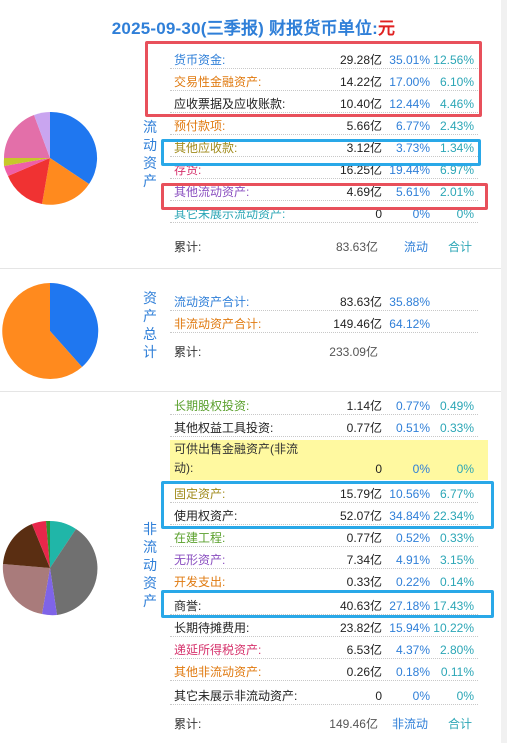 This screenshot has width=507, height=743. I want to click on table-row: 商誉: 40.63亿 27.18% 17.43%, so click(324, 606).